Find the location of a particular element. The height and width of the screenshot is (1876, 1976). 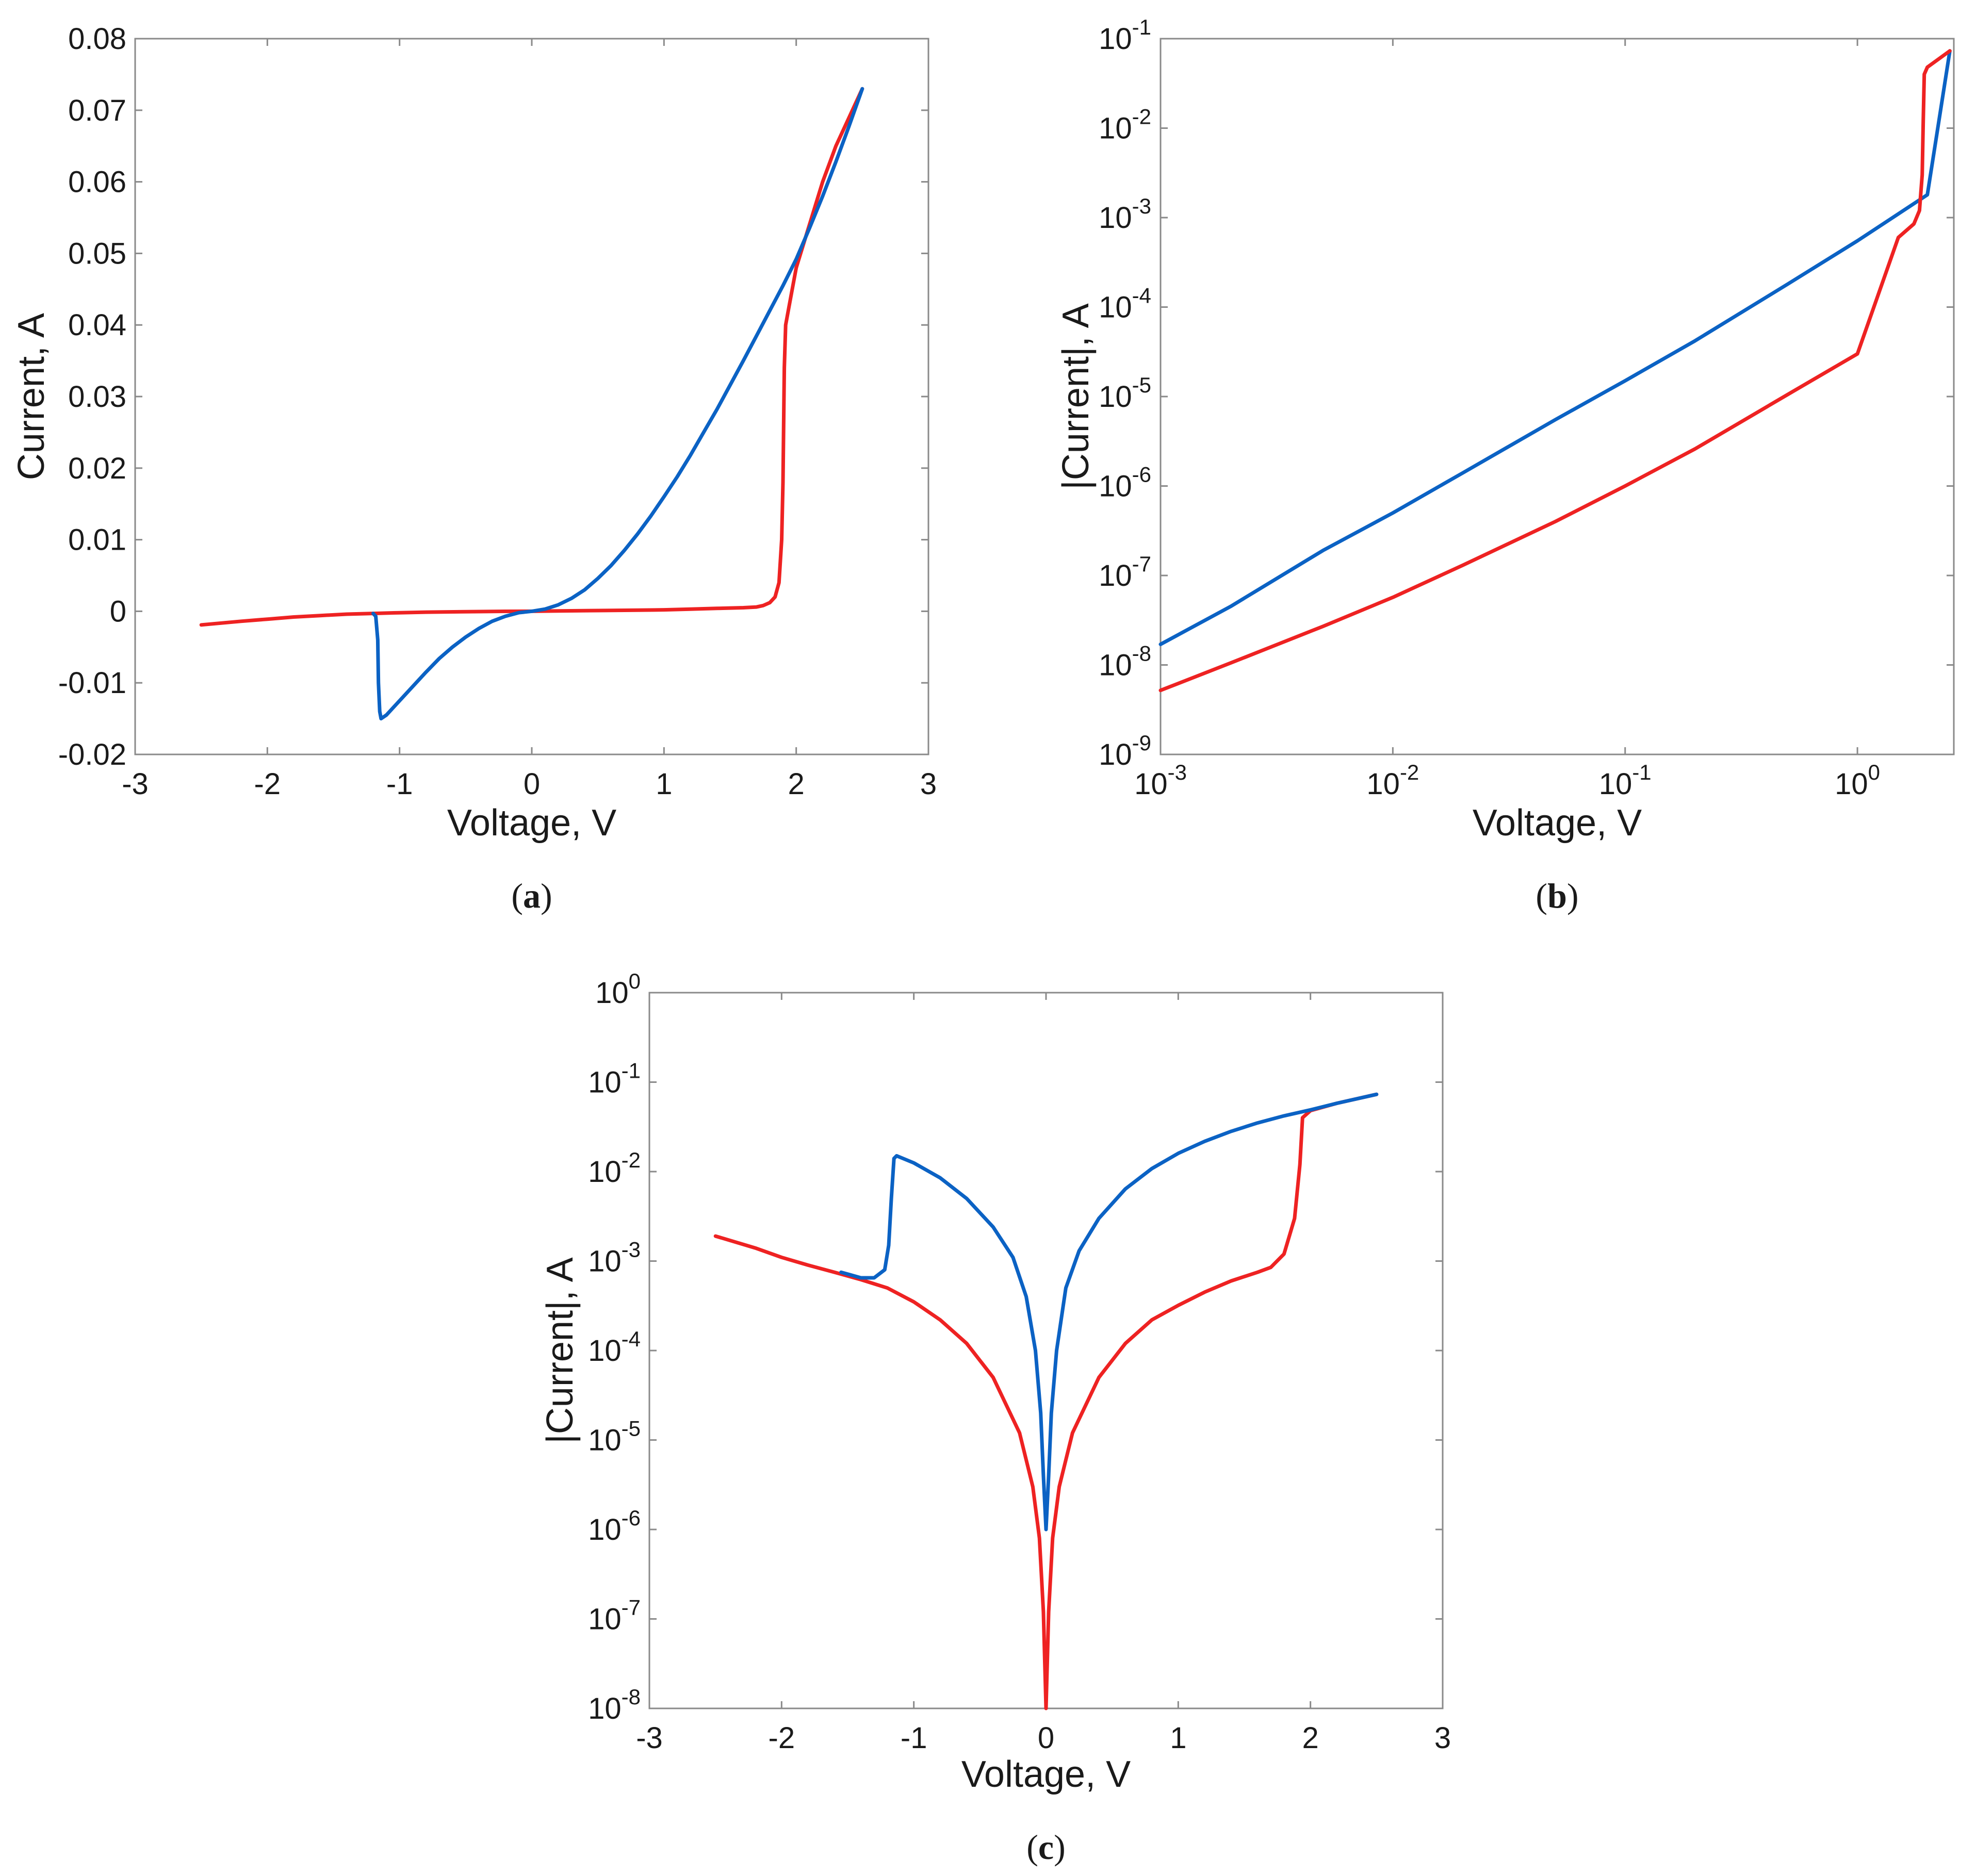

x-tick-label: -2 is located at coordinates (267, 784).